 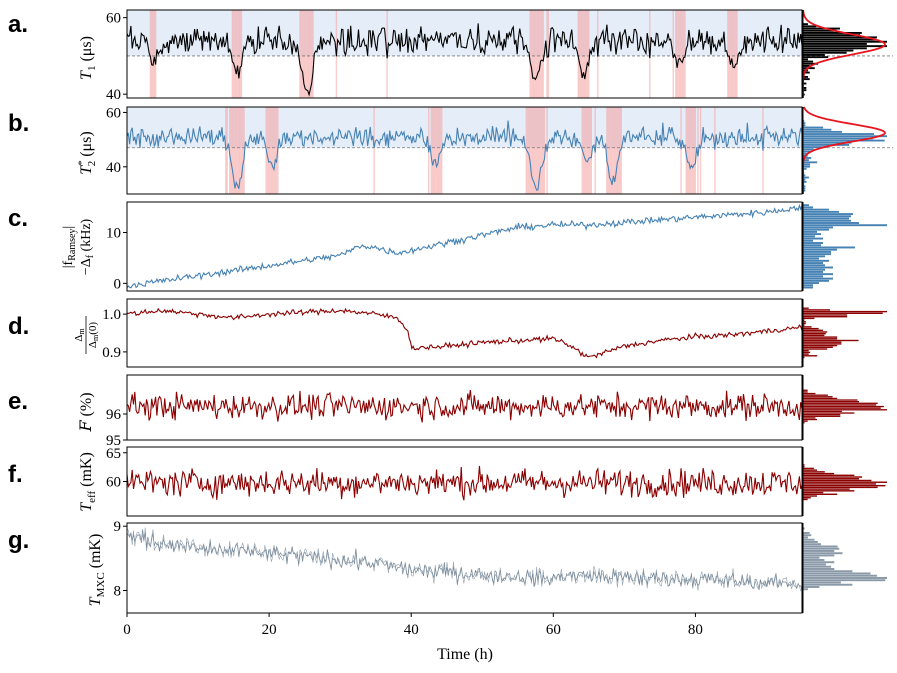 I want to click on panel-b-frame, so click(x=464, y=150).